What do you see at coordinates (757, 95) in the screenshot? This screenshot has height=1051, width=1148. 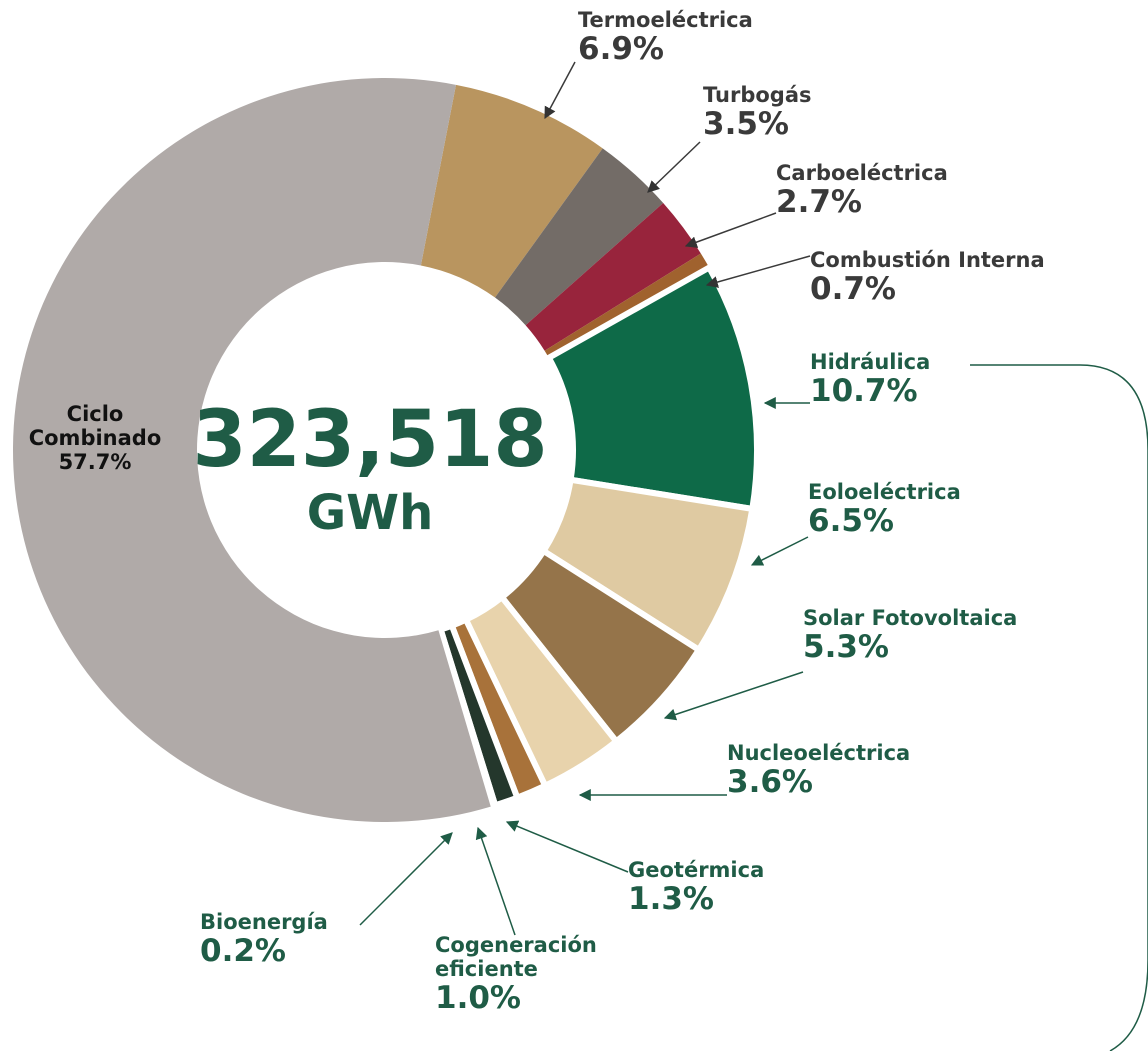 I see `category-name: Turbogás` at bounding box center [757, 95].